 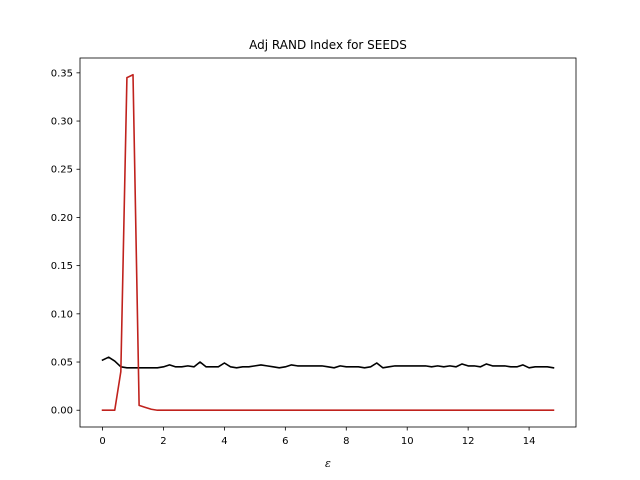 What do you see at coordinates (328, 45) in the screenshot?
I see `chart-title: Adj RAND Index for SEEDS` at bounding box center [328, 45].